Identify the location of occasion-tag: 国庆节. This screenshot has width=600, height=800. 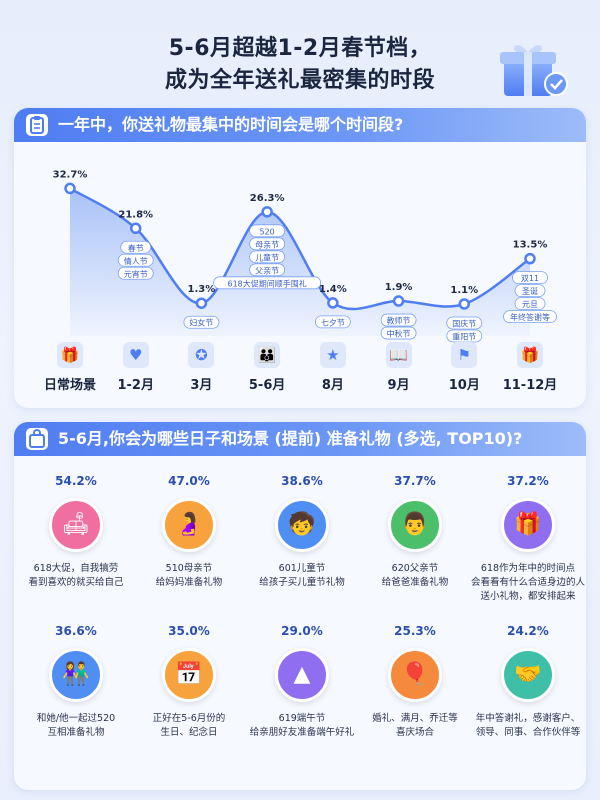
(464, 323).